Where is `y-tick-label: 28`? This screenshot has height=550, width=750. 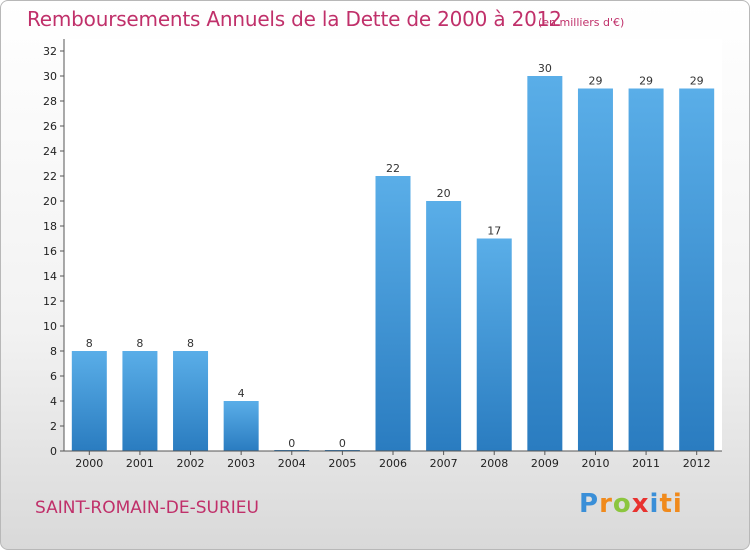
y-tick-label: 28 is located at coordinates (50, 101).